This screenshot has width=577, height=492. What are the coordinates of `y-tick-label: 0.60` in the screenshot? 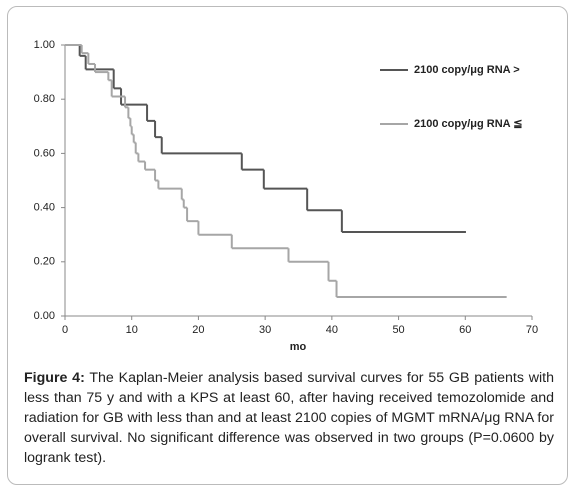 It's located at (44, 153).